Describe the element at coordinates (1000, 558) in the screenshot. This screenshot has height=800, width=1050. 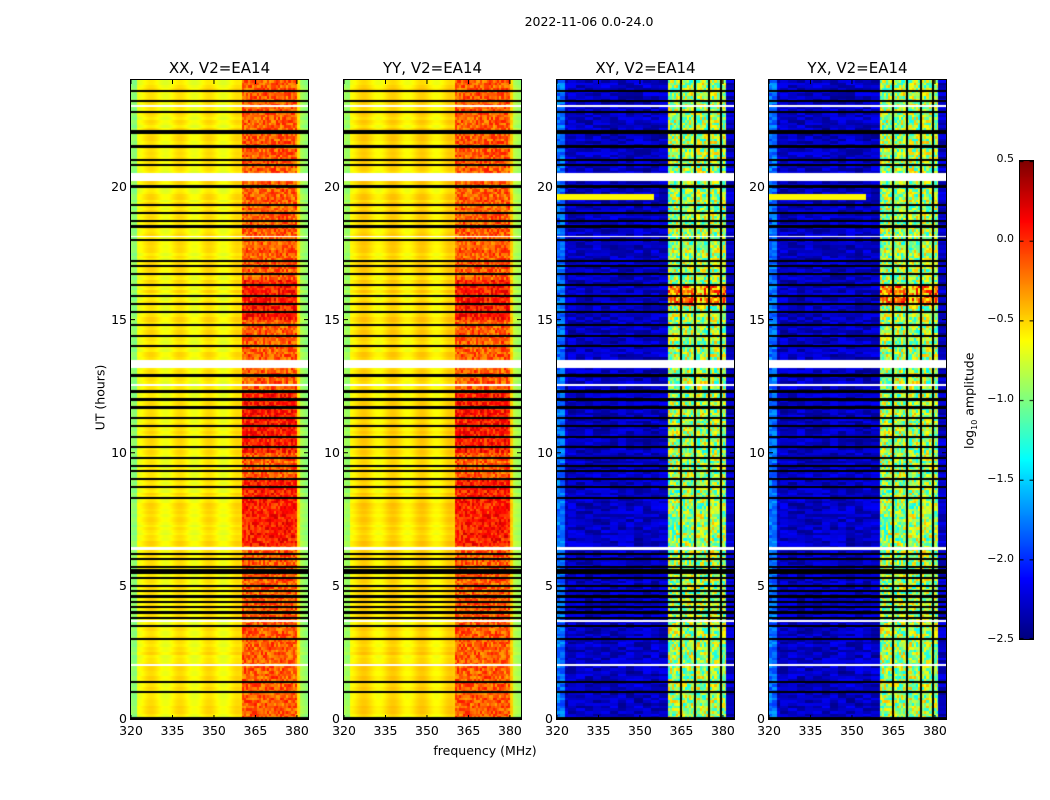
I see `colorbar-tick-label: −2.0` at that location.